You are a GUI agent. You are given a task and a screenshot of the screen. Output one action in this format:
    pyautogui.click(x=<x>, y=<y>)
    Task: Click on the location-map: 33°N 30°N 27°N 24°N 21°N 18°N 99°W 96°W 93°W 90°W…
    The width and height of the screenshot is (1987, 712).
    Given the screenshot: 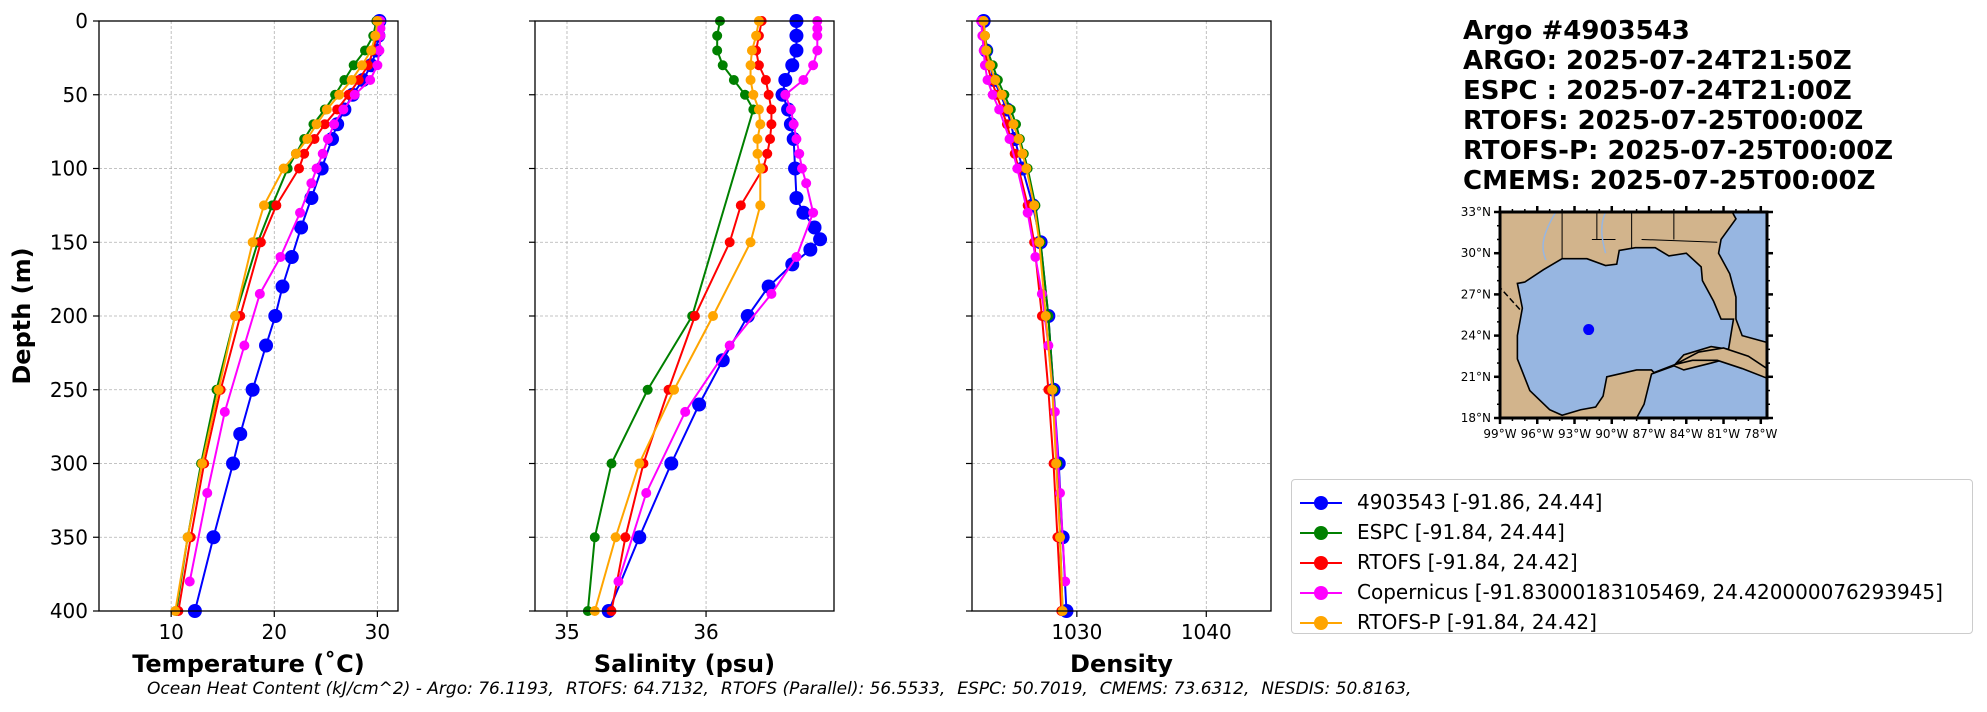 What is the action you would take?
    pyautogui.click(x=1619, y=323)
    